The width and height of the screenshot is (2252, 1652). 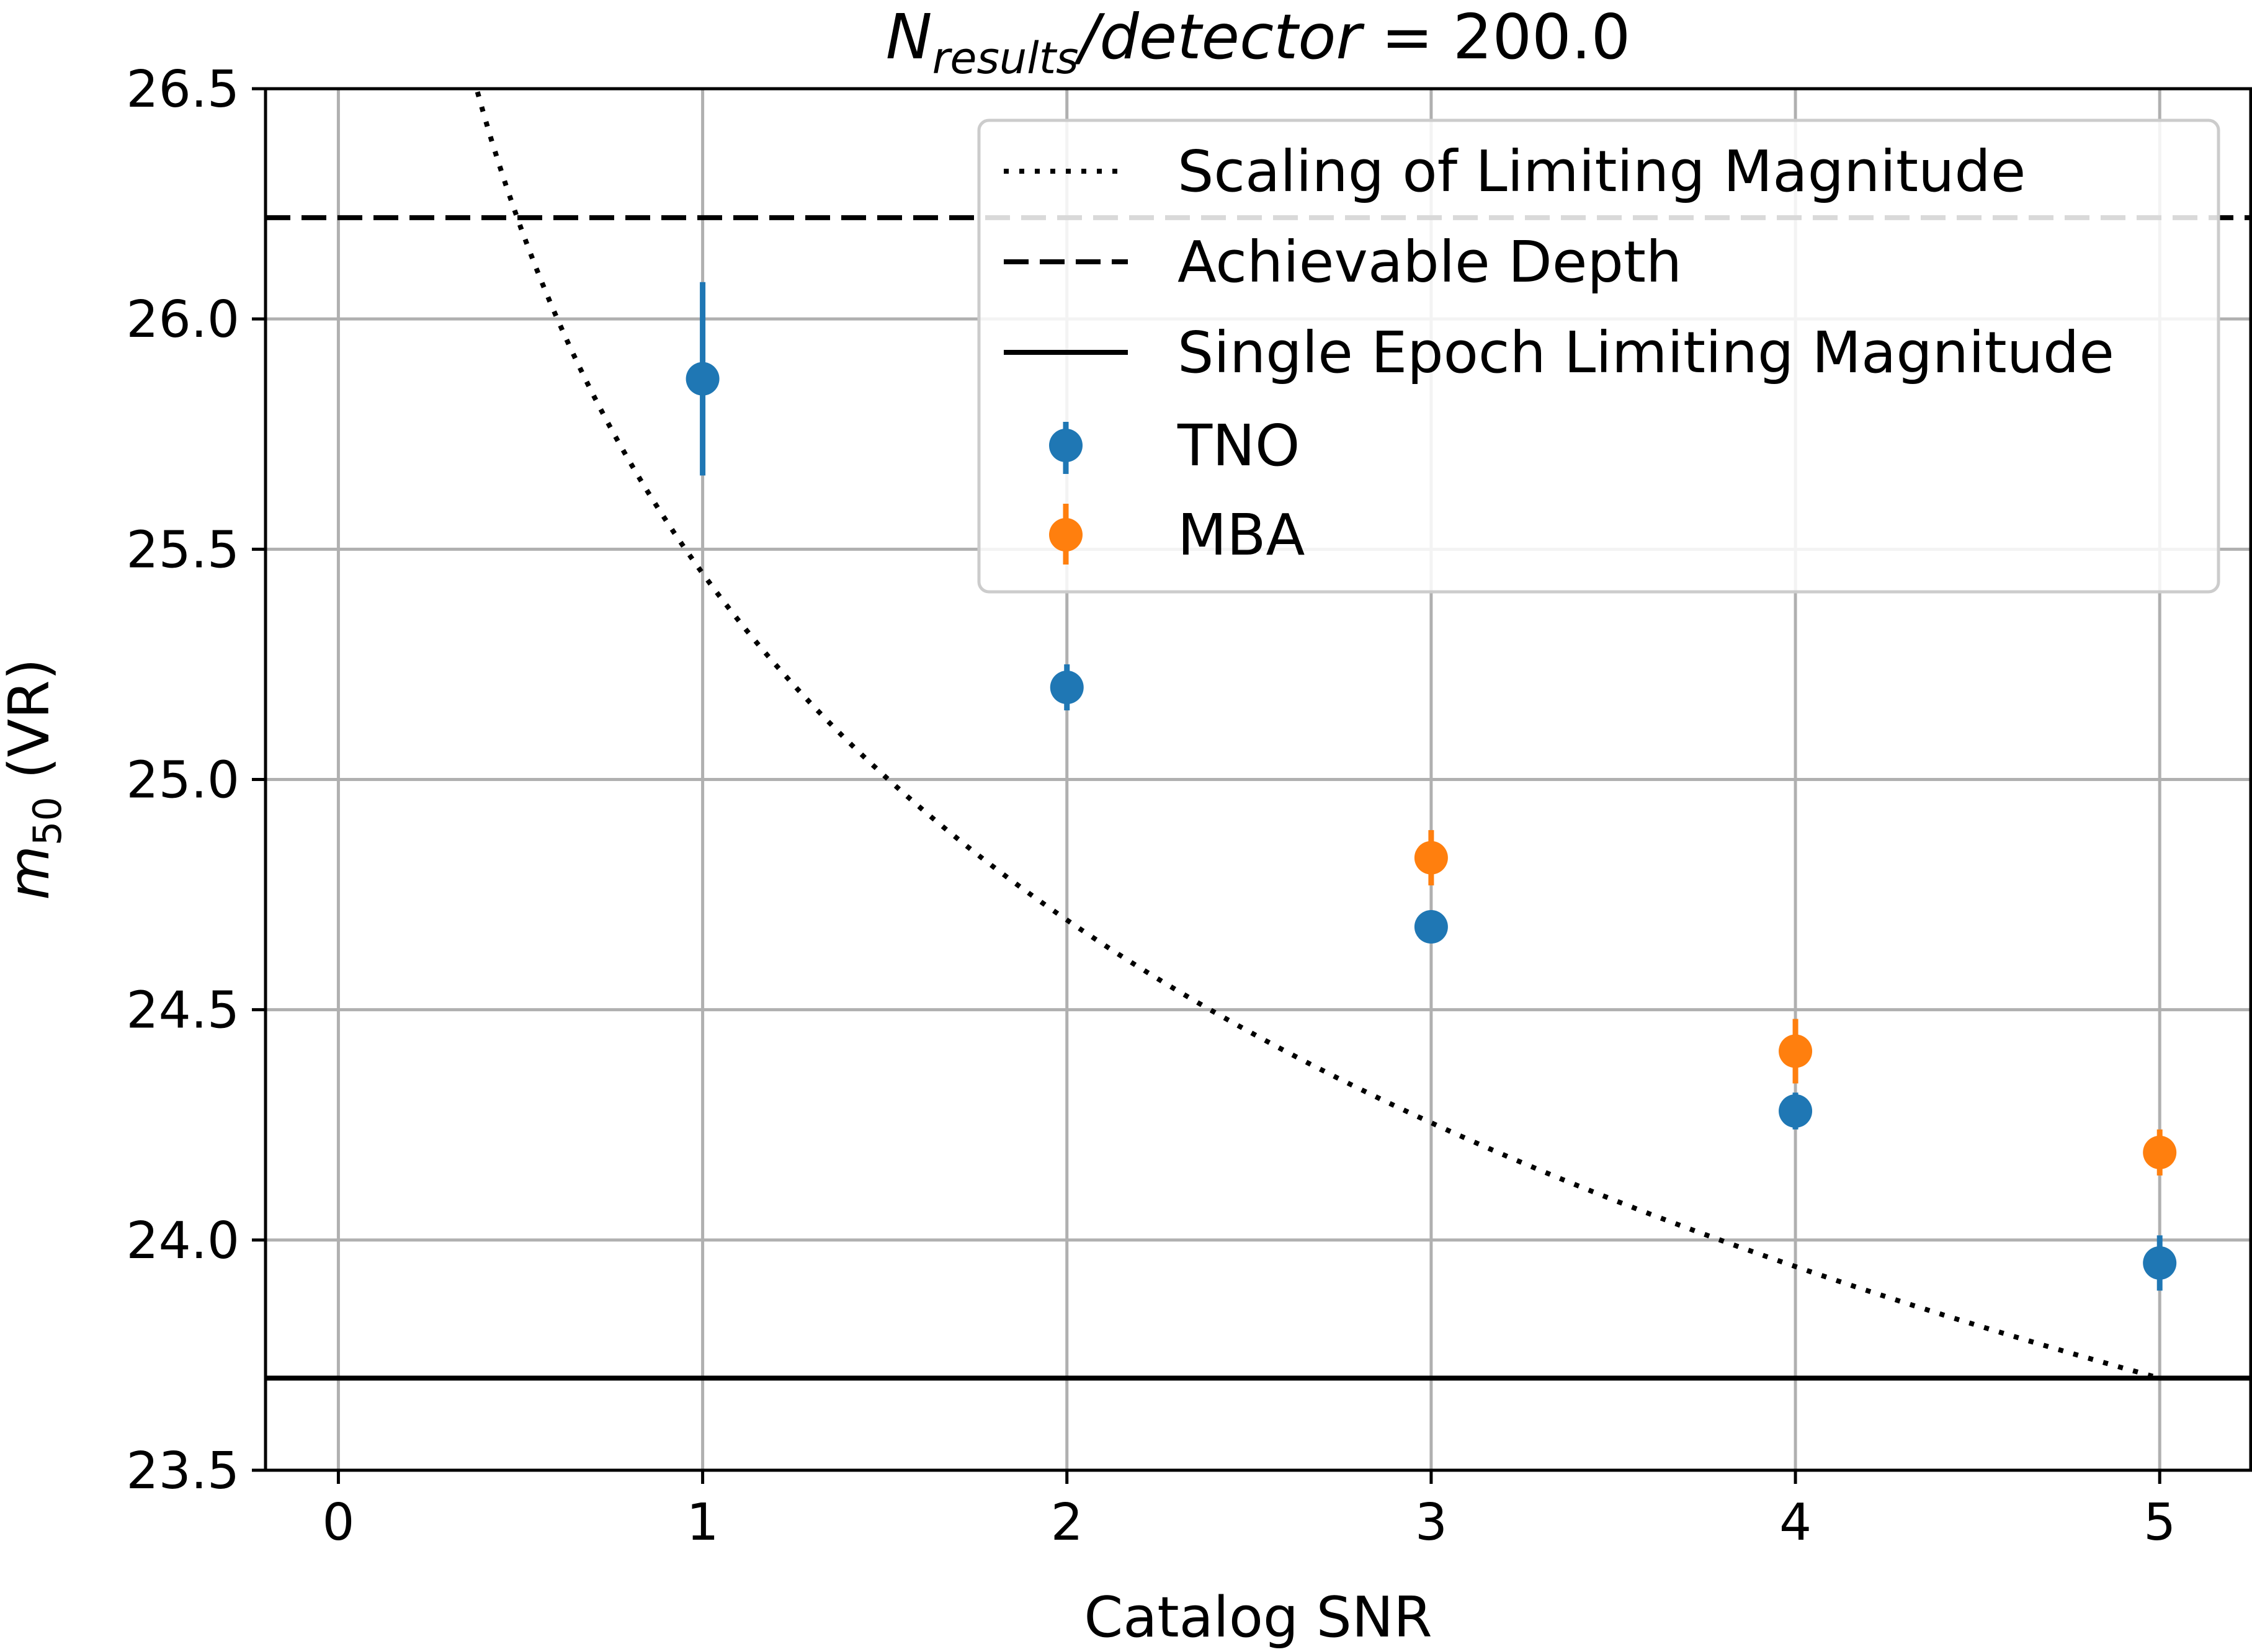 I want to click on y-tick-label: 25.0, so click(x=183, y=780).